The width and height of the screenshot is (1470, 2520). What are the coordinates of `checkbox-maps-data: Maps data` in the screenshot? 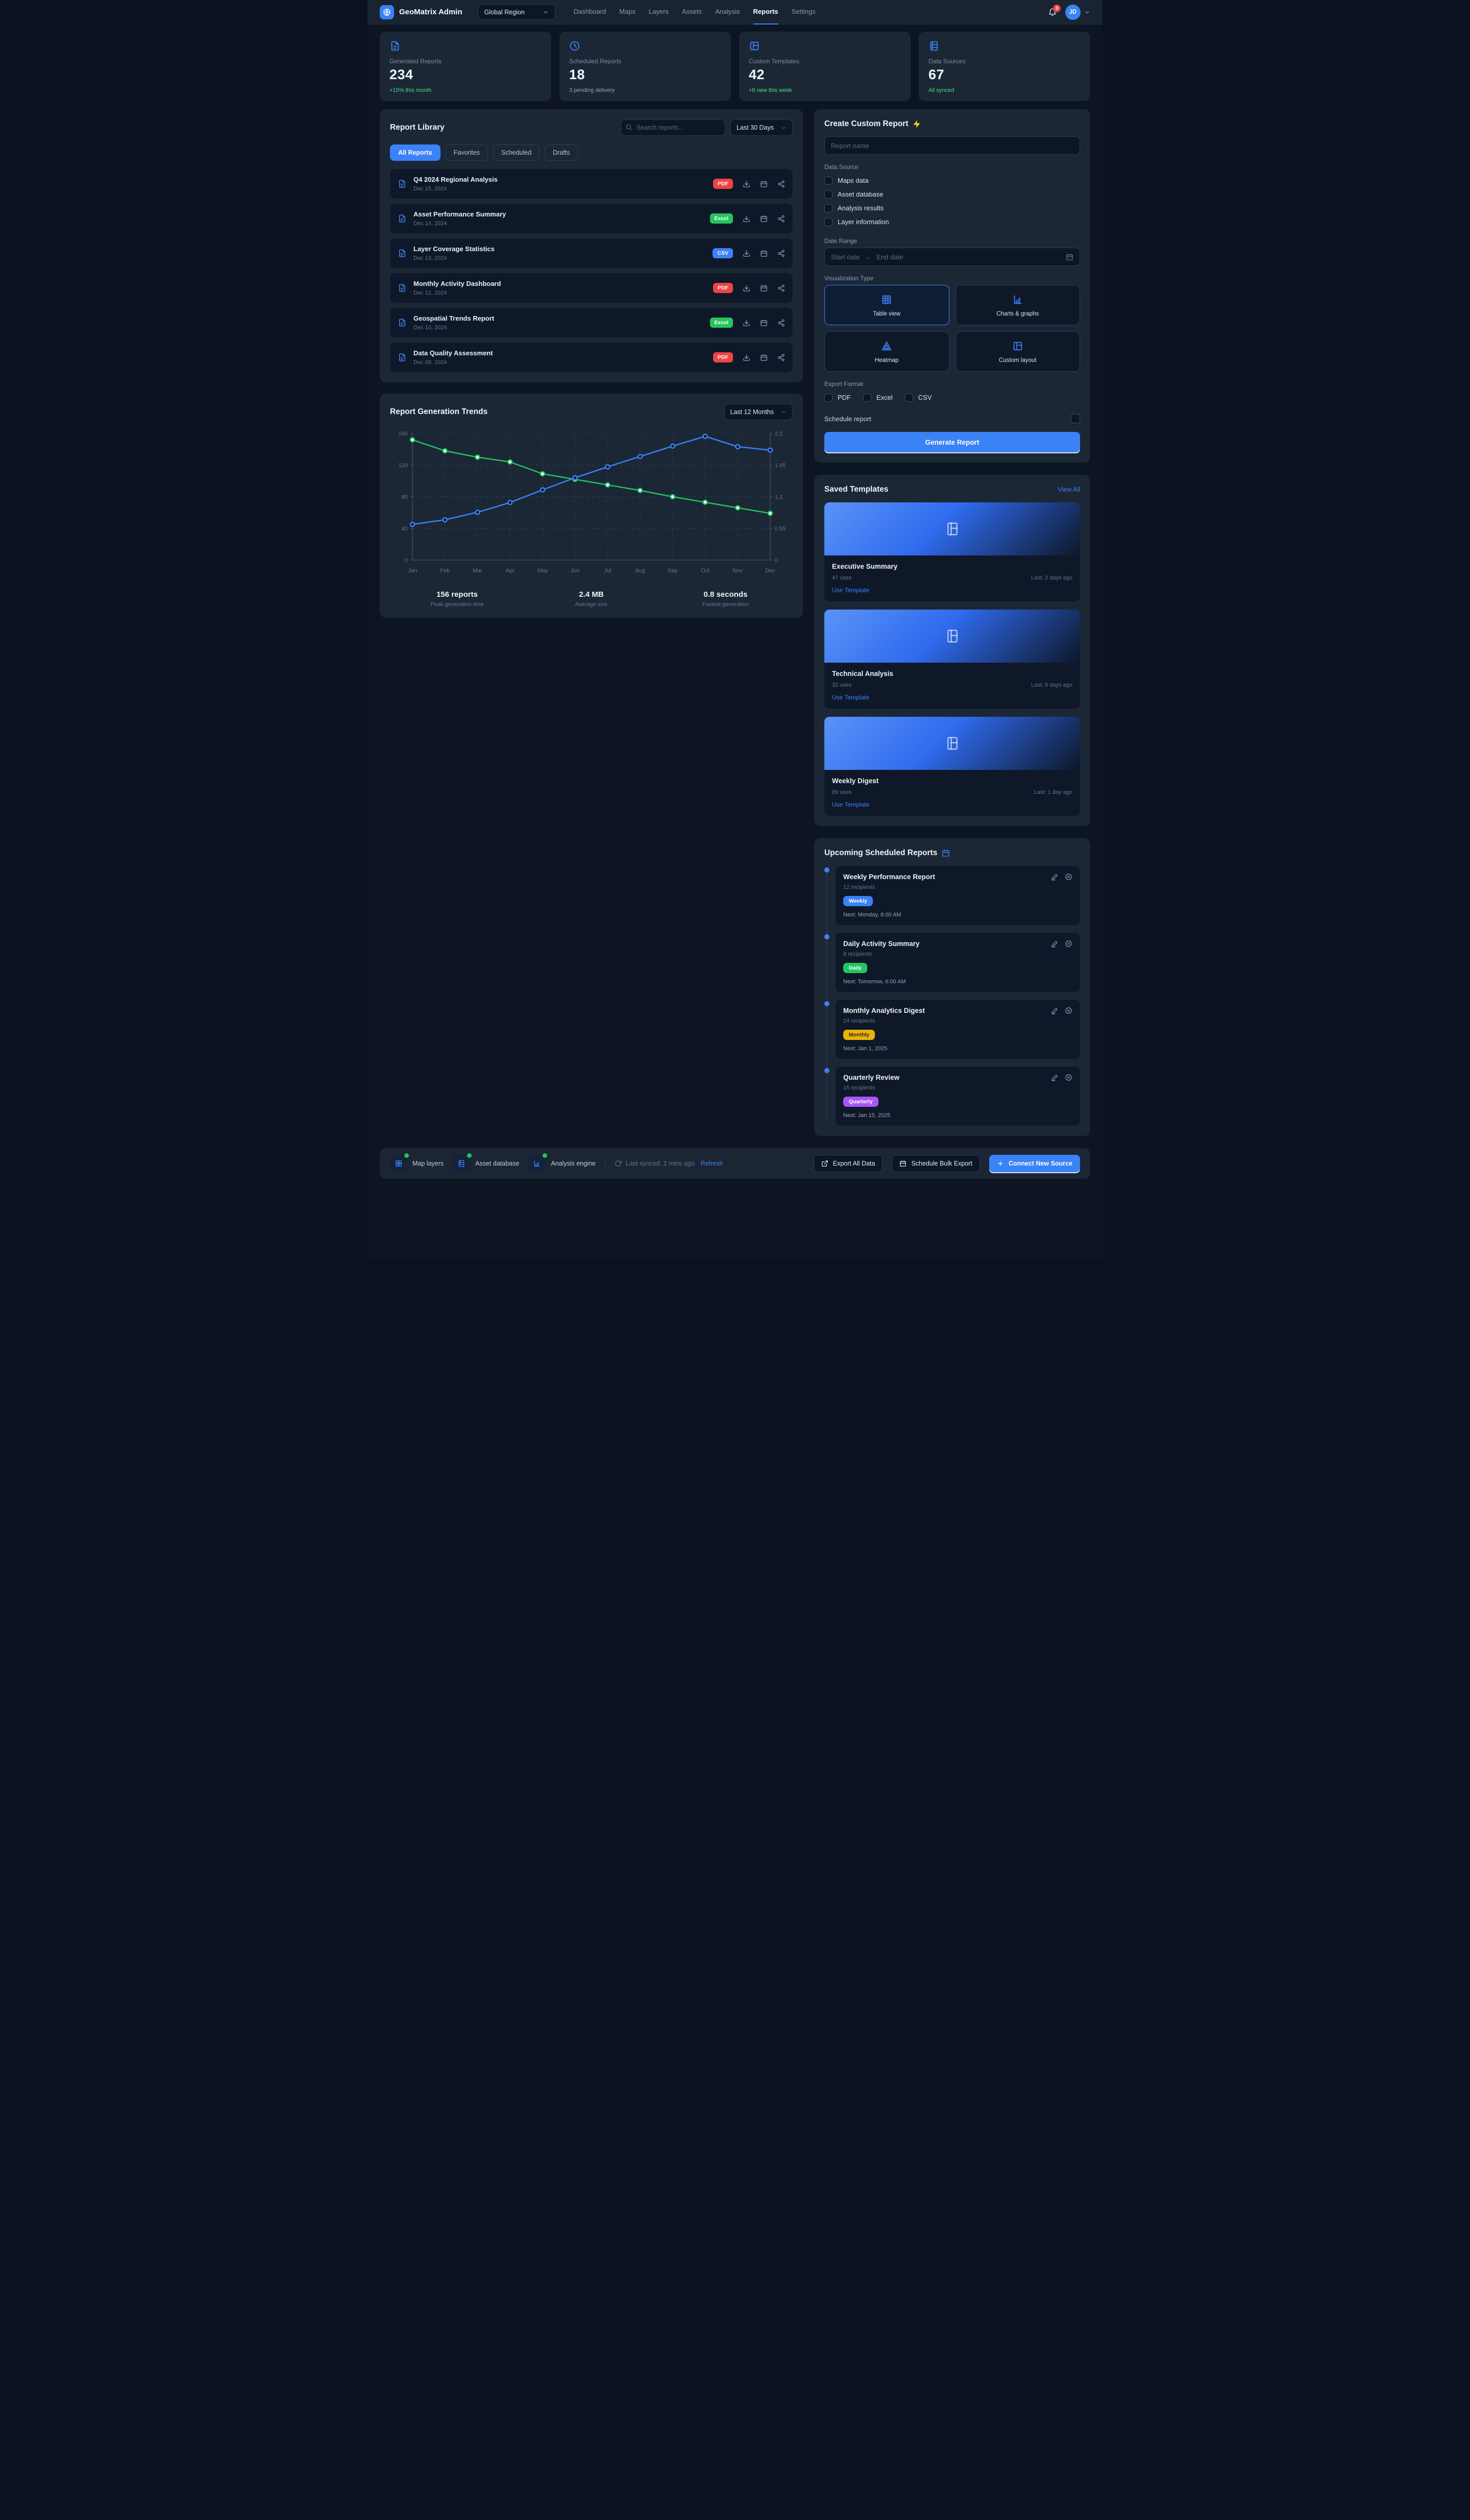 It's located at (952, 180).